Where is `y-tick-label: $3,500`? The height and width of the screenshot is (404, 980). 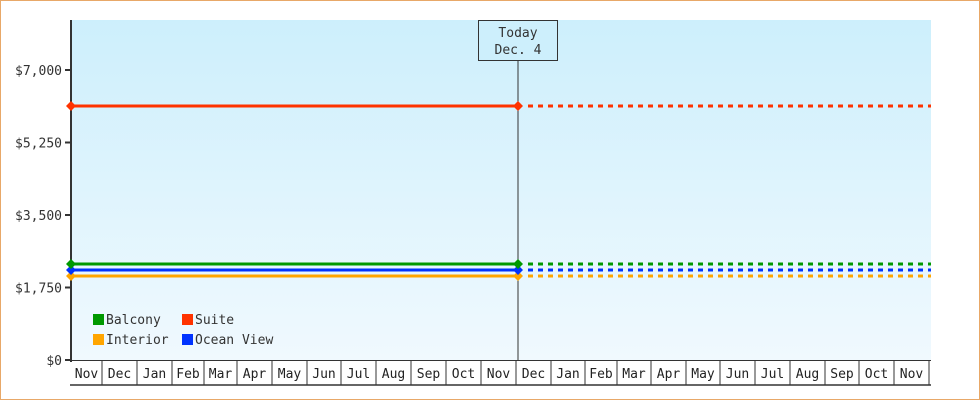
y-tick-label: $3,500 is located at coordinates (38, 216).